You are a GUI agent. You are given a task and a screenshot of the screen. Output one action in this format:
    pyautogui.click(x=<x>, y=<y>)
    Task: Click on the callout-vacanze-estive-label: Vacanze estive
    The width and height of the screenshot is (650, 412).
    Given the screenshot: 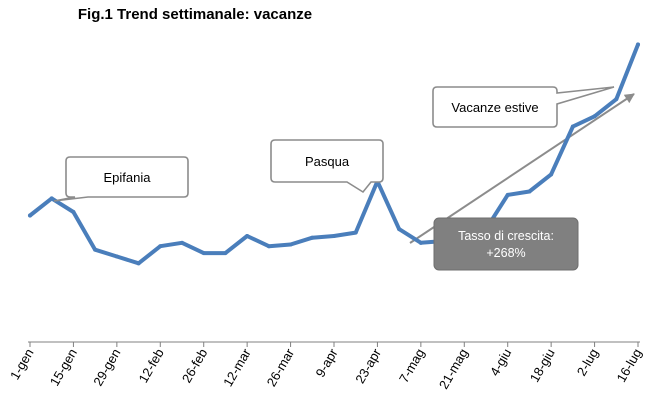 What is the action you would take?
    pyautogui.click(x=494, y=107)
    